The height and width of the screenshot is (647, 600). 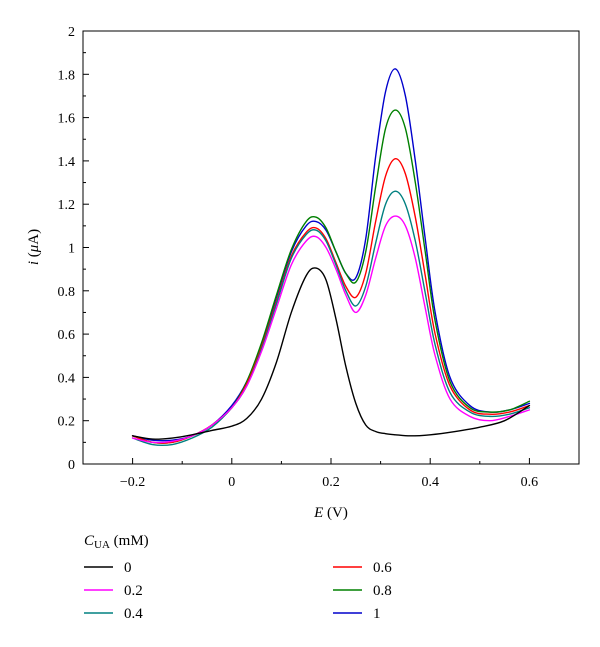 I want to click on legend-title-sub: UA, so click(x=102, y=545).